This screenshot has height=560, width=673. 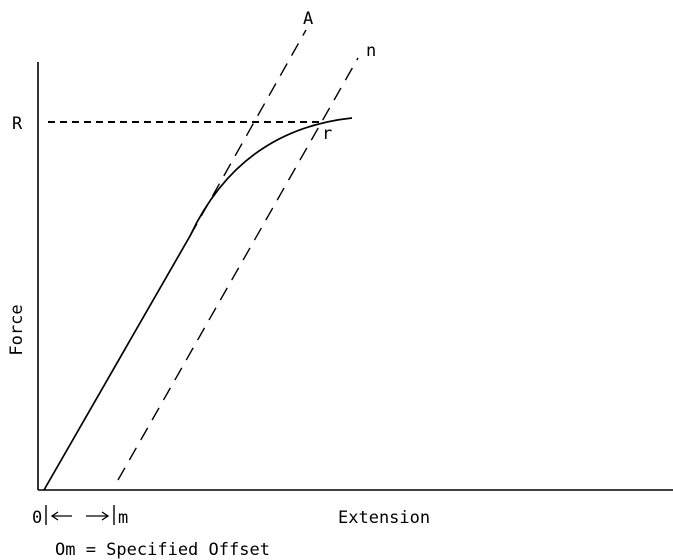 What do you see at coordinates (327, 134) in the screenshot?
I see `label-r-curve: r` at bounding box center [327, 134].